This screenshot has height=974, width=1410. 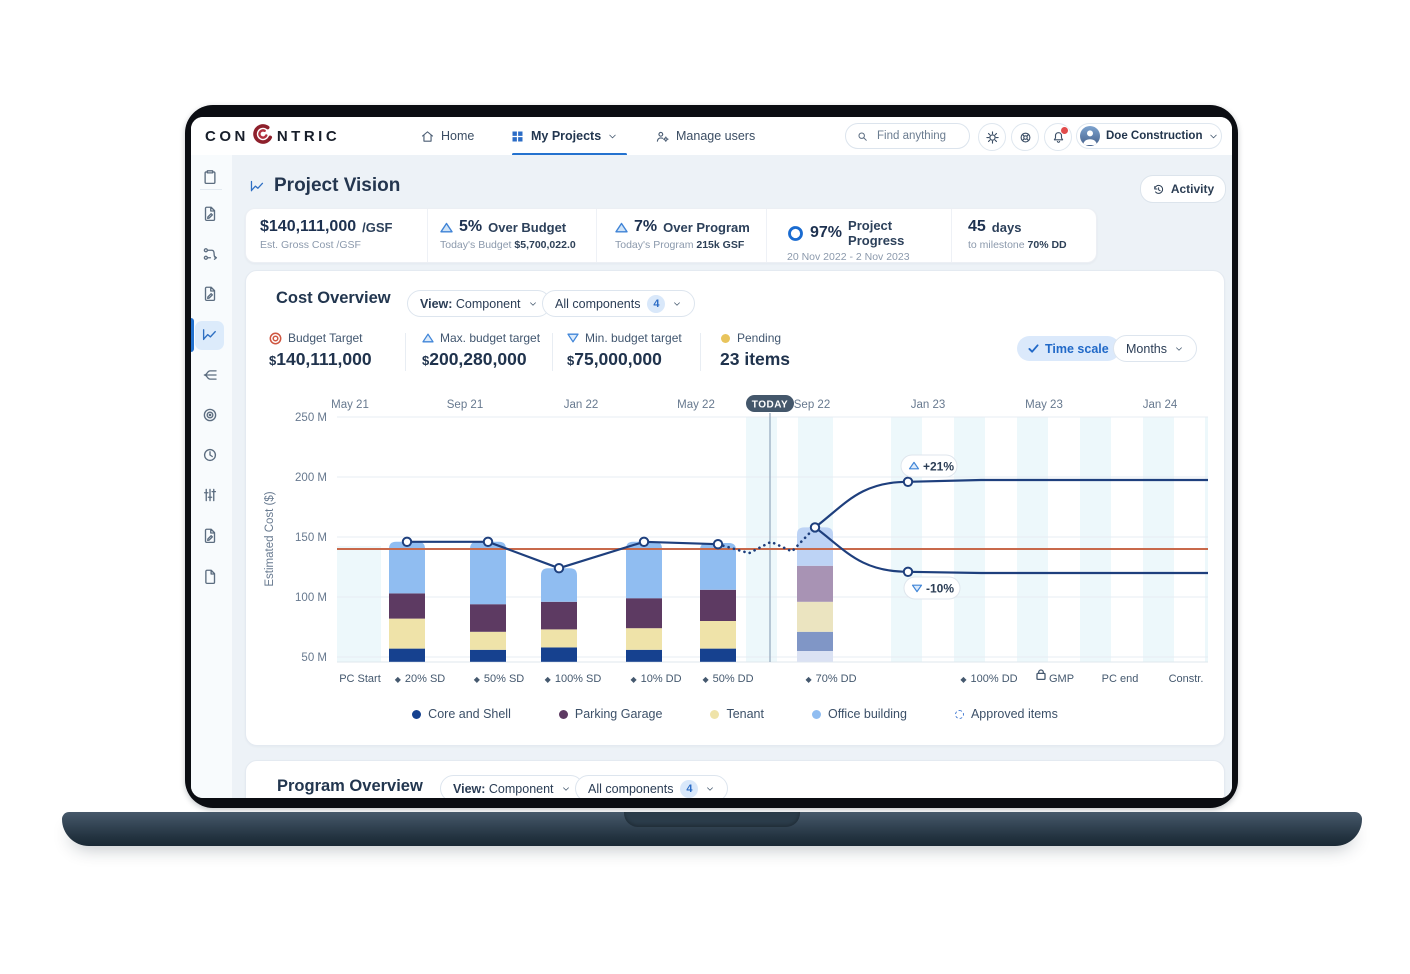 What do you see at coordinates (938, 467) in the screenshot?
I see `svg-text: +21%` at bounding box center [938, 467].